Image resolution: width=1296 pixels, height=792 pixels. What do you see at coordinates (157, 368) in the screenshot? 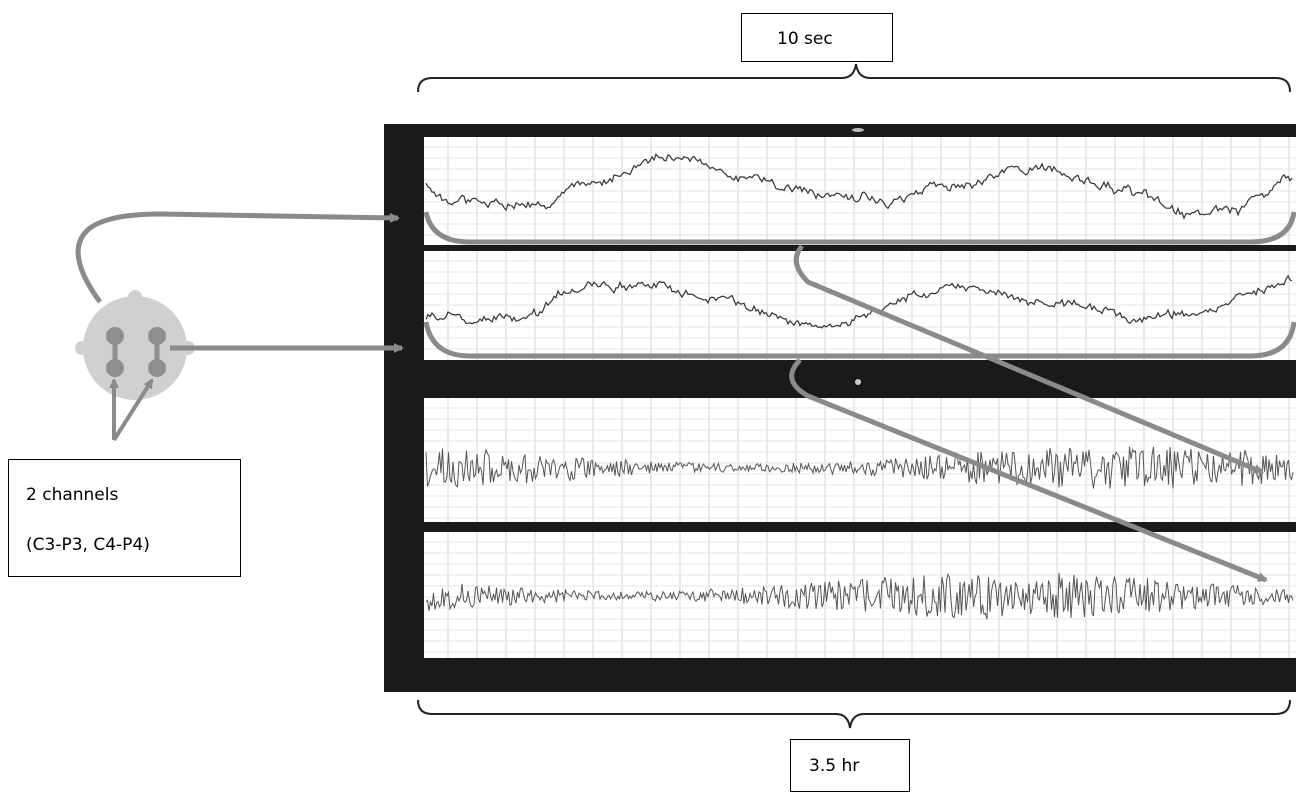
I see `electrode-p4` at bounding box center [157, 368].